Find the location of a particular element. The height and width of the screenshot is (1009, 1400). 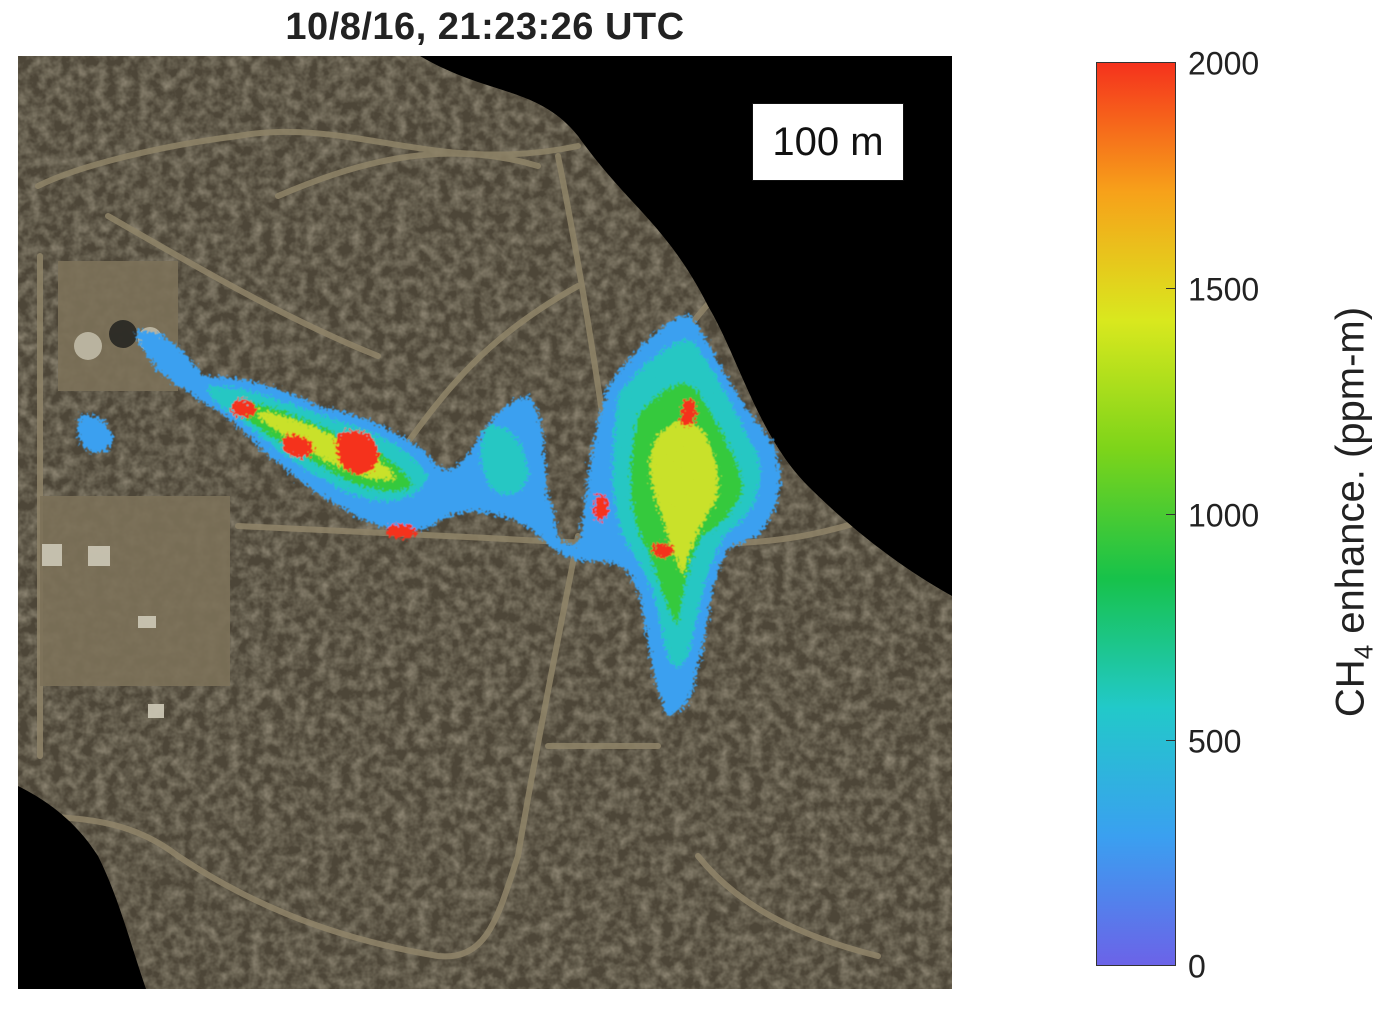

colorbar-label-prefix: CH is located at coordinates (1350, 688).